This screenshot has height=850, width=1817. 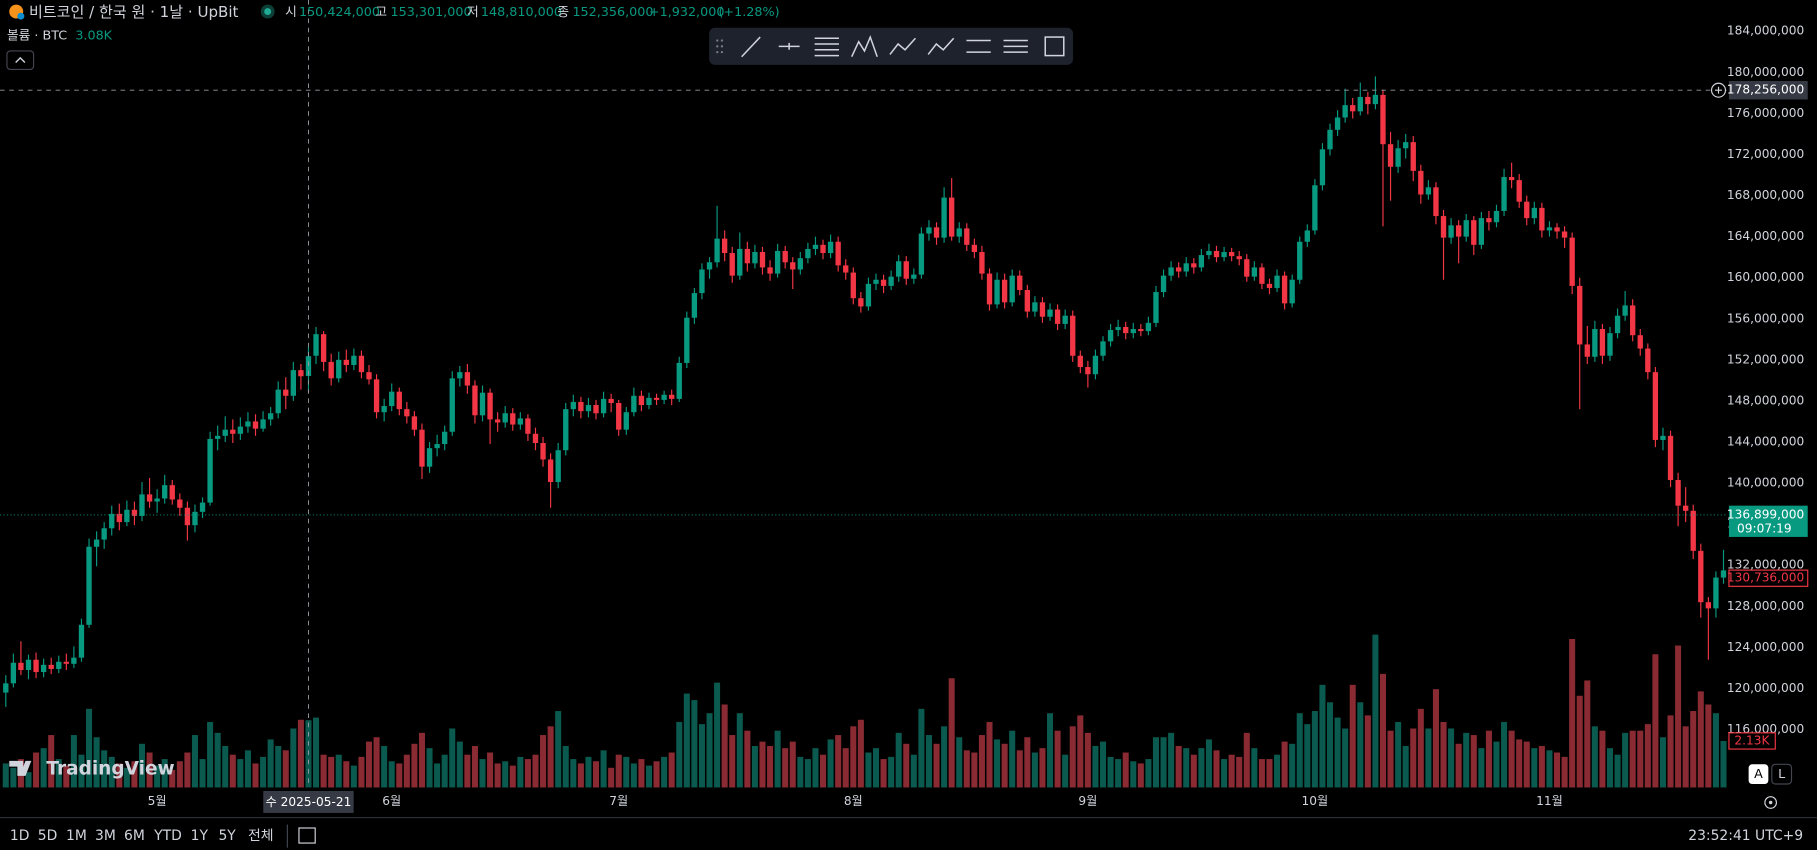 I want to click on y-tick-label: 124,000,000, so click(x=1765, y=647).